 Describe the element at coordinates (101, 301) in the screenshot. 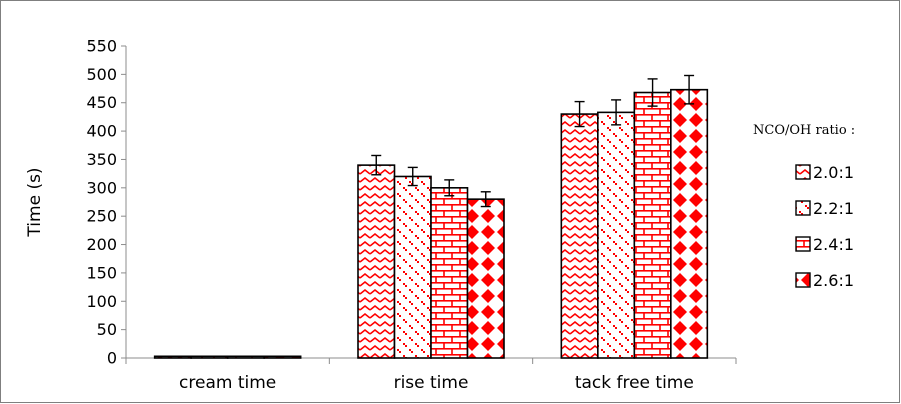

I see `y-tick-label: 100` at that location.